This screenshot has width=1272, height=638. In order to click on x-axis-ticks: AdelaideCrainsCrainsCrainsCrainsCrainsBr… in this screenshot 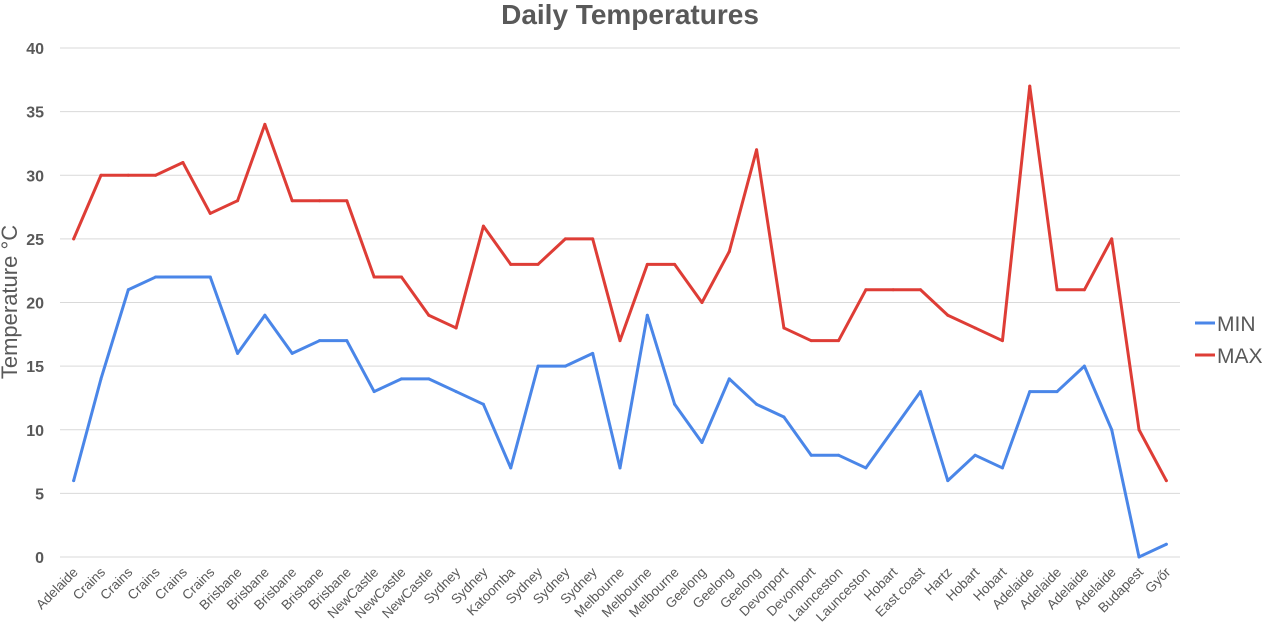, I will do `click(603, 594)`.